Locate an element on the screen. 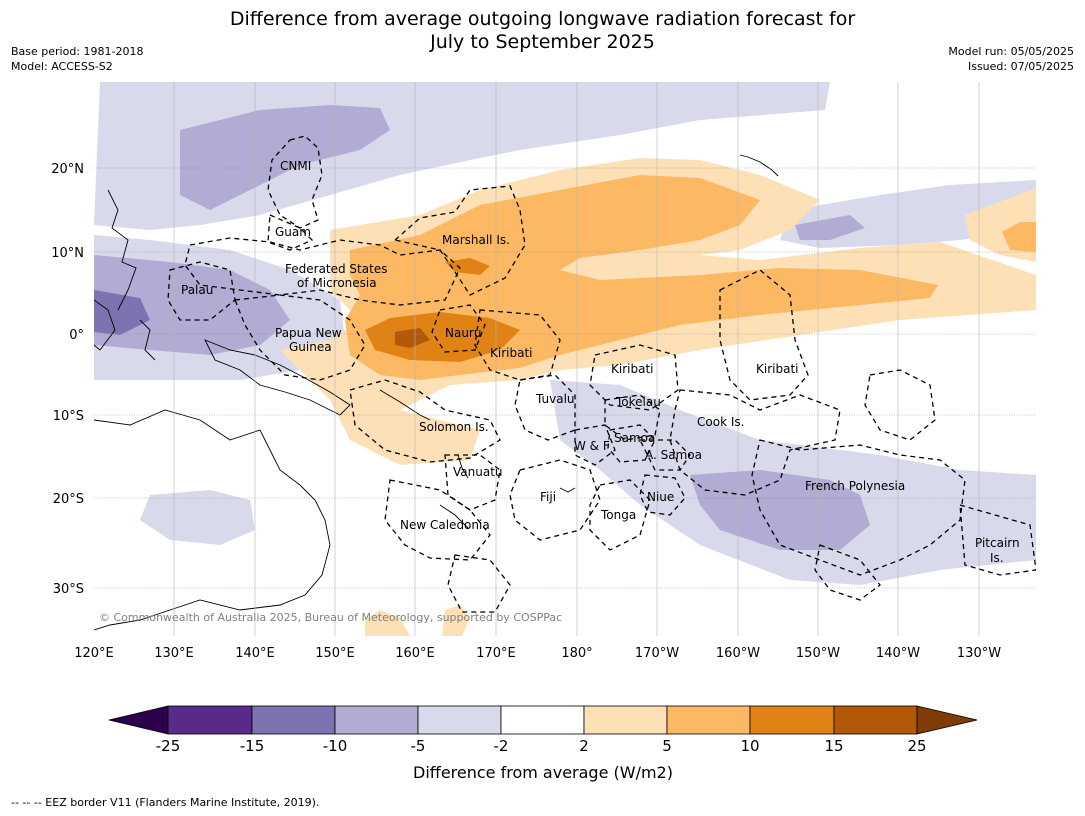 The width and height of the screenshot is (1085, 816). lon-label-140e: 140°E is located at coordinates (255, 653).